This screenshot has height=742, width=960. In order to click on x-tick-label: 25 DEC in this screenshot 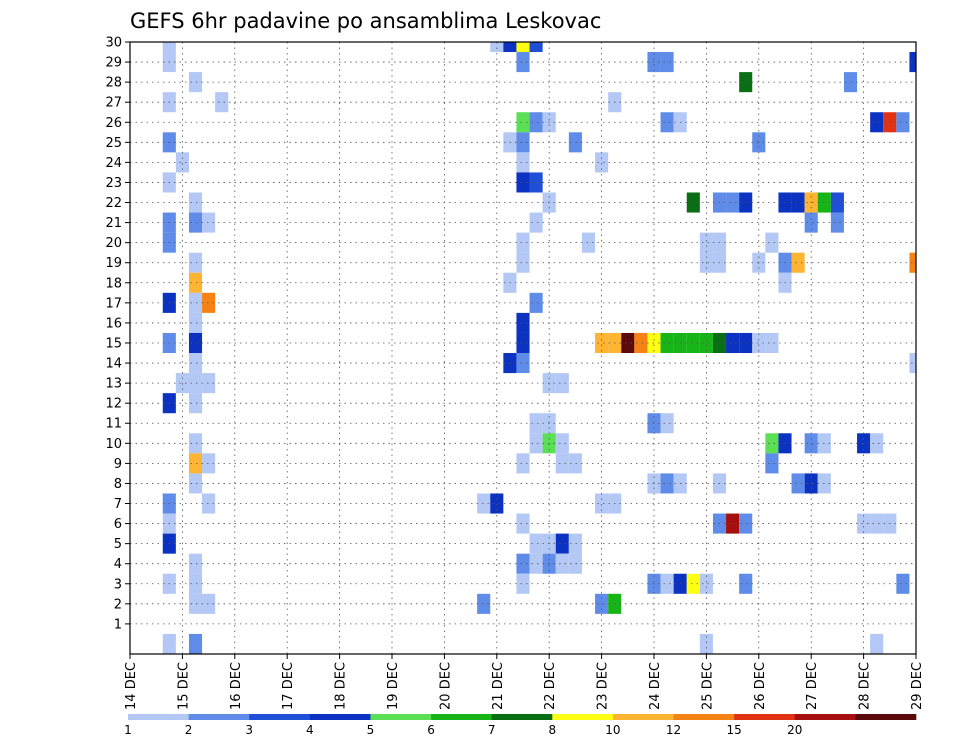, I will do `click(707, 686)`.